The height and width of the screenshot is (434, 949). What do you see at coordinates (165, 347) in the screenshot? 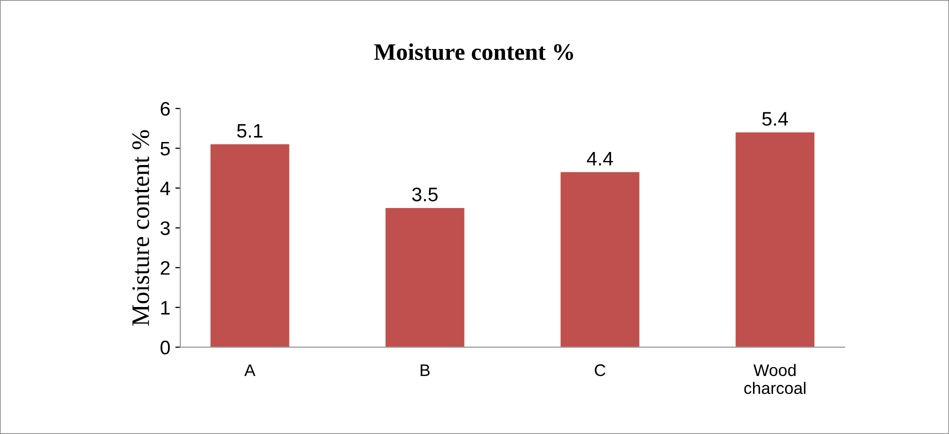
I see `y-tick-label: 0` at bounding box center [165, 347].